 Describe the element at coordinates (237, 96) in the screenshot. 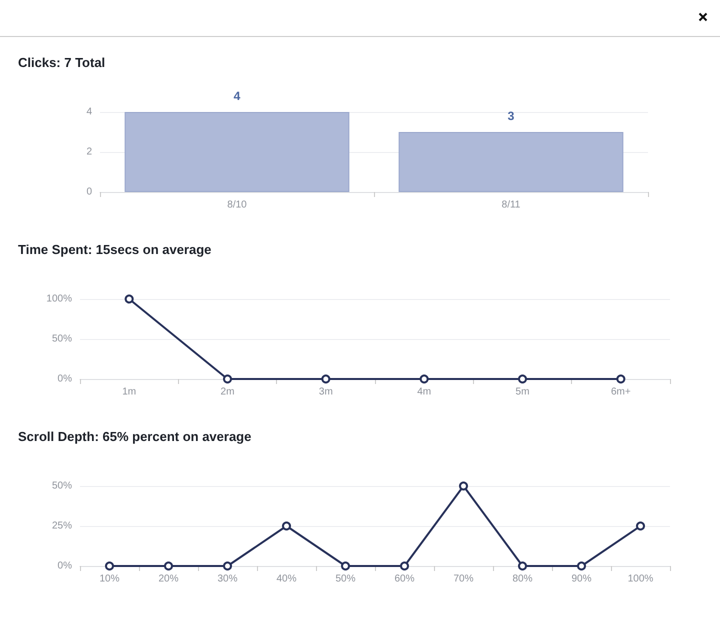

I see `data-label: 4` at that location.